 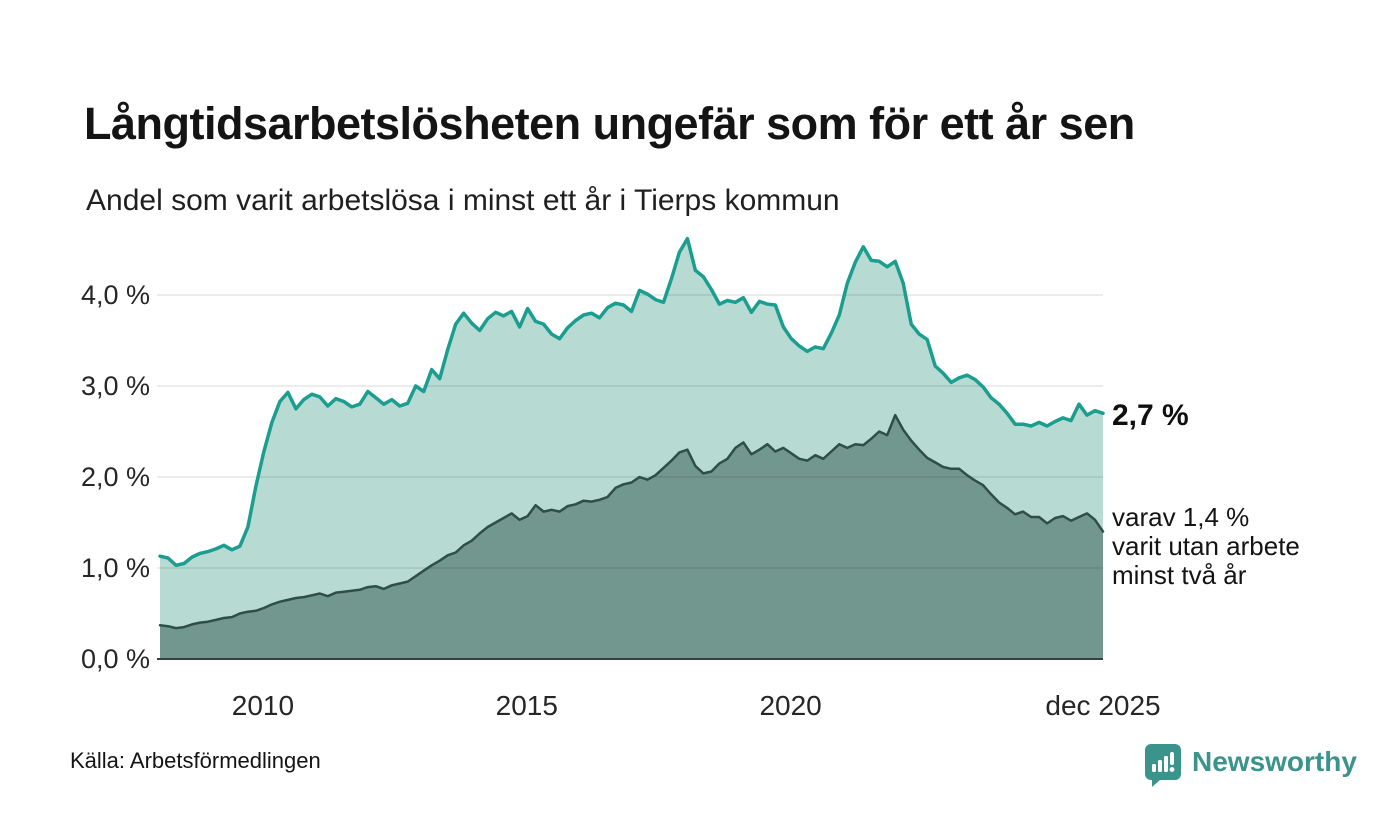 I want to click on latest-value-label: 2,7 %, so click(x=1150, y=415).